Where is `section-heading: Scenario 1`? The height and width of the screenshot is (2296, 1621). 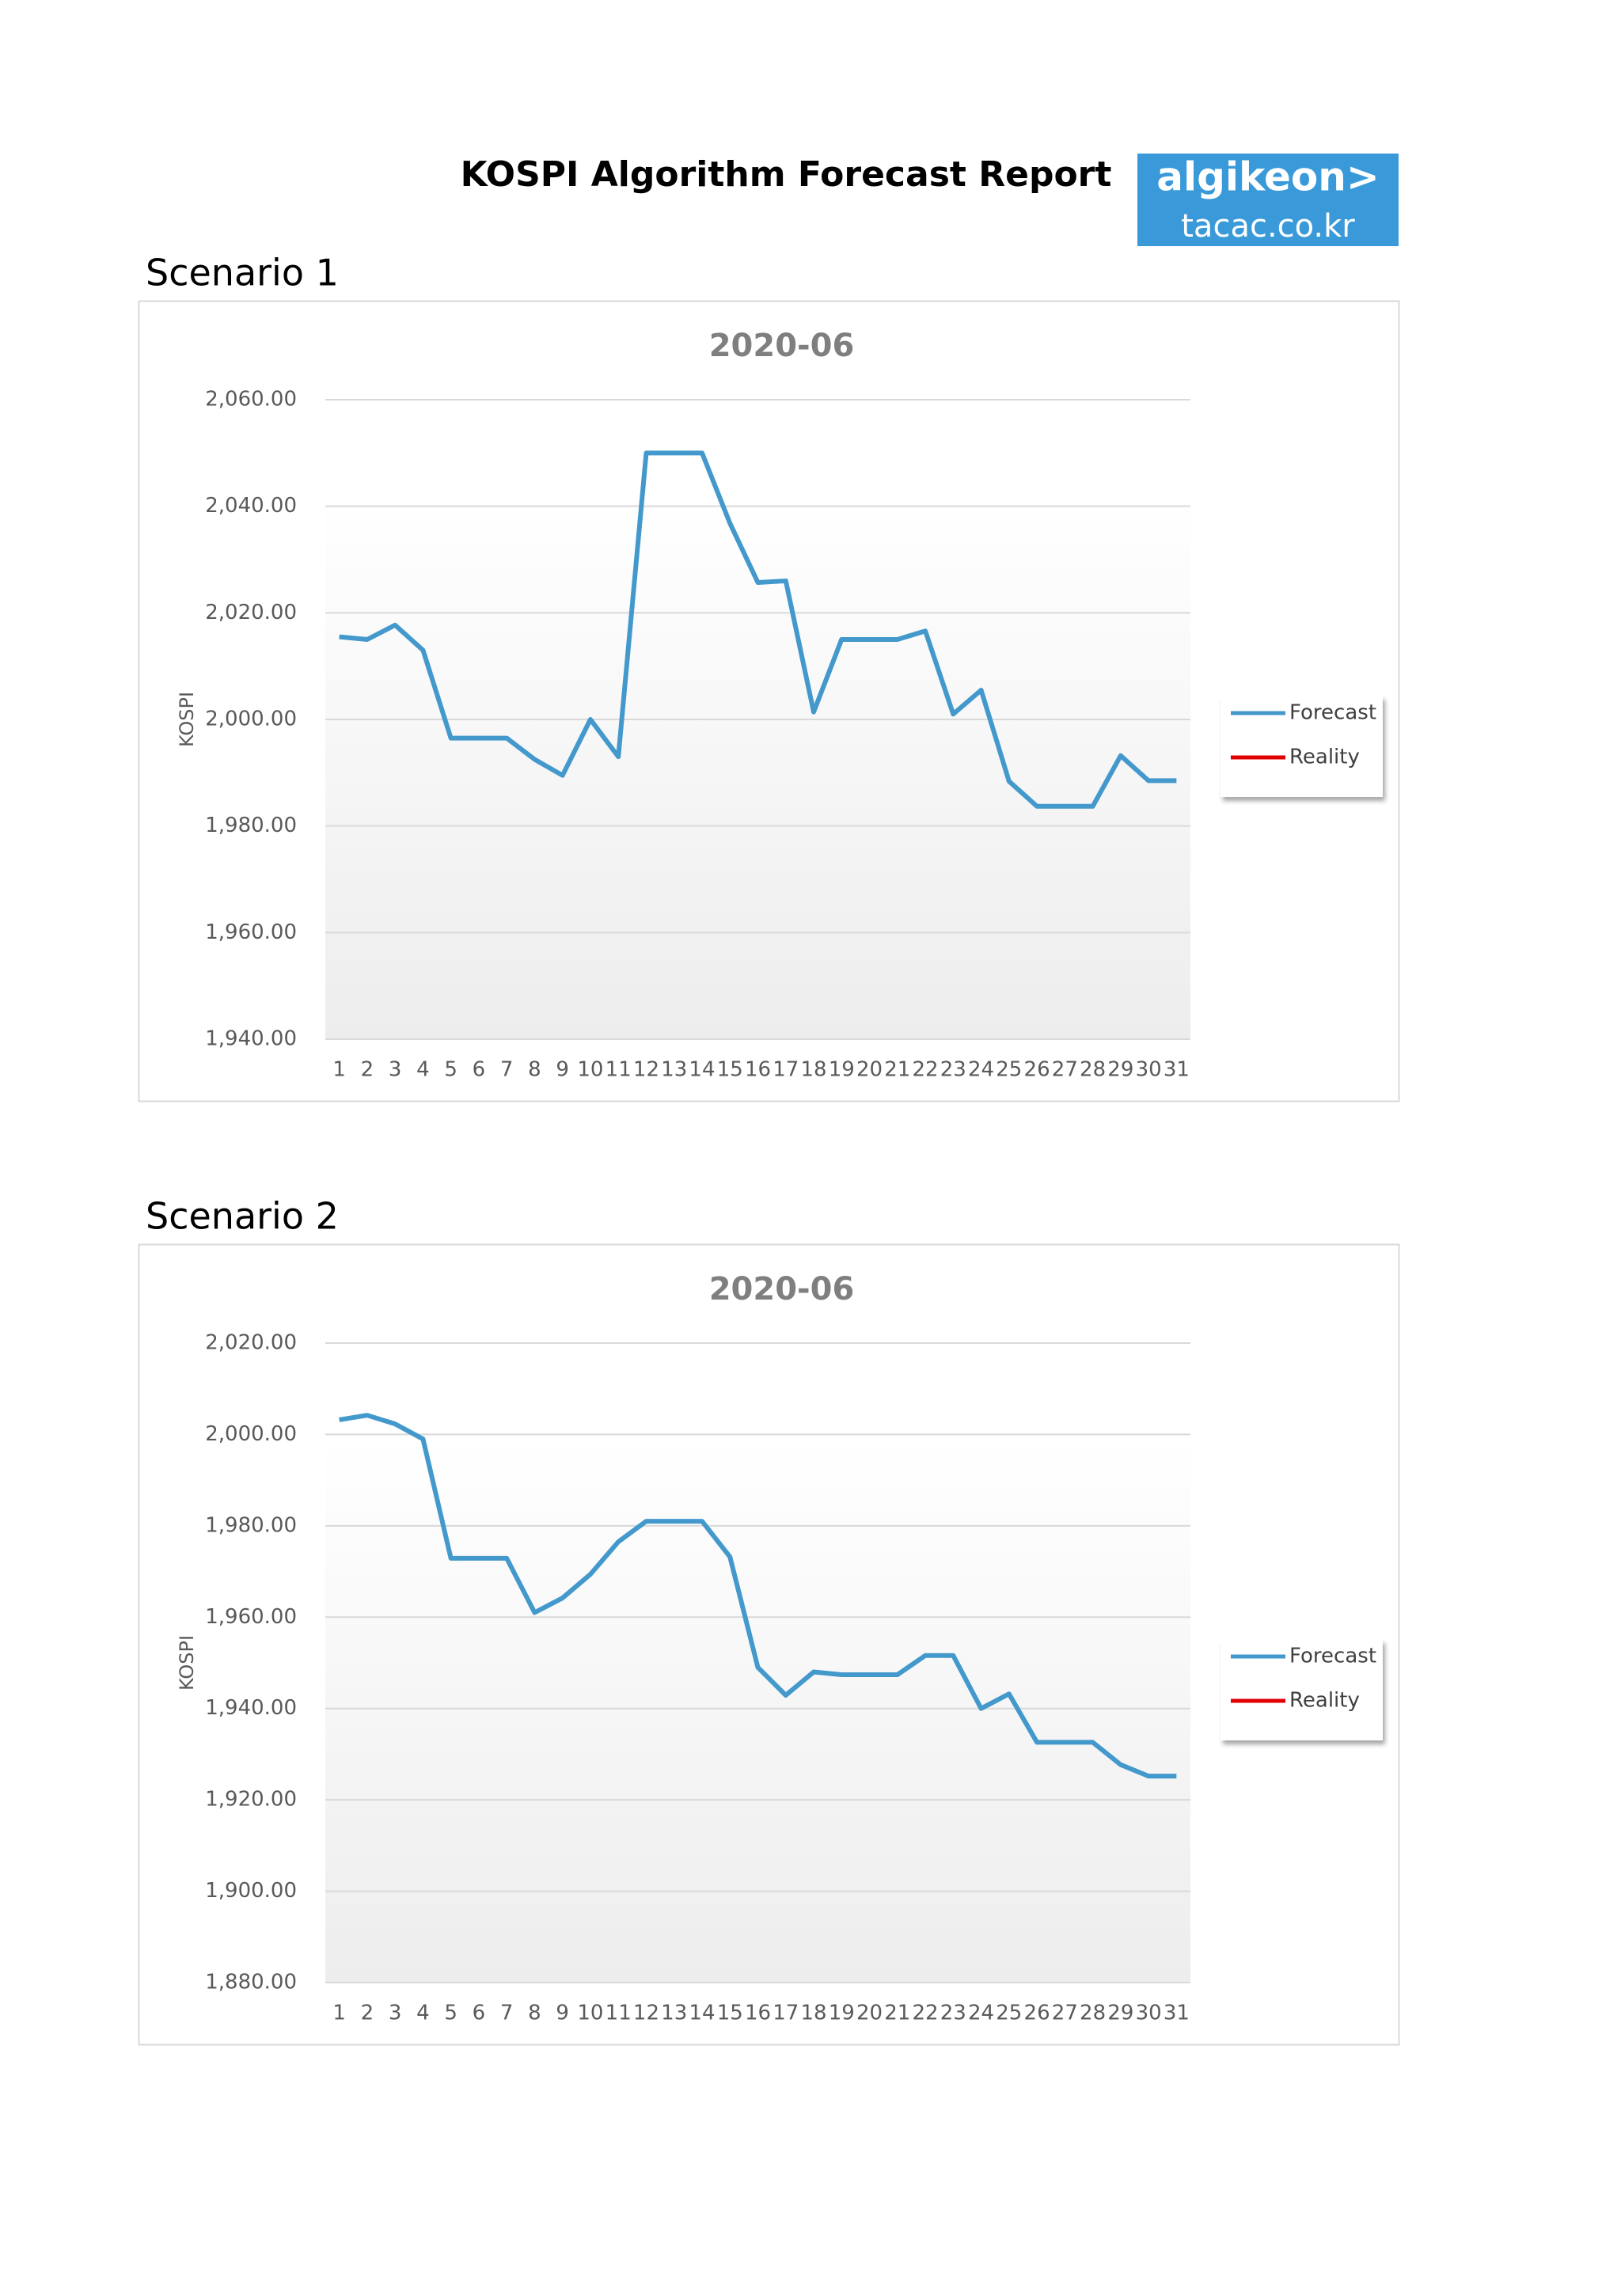 section-heading: Scenario 1 is located at coordinates (243, 273).